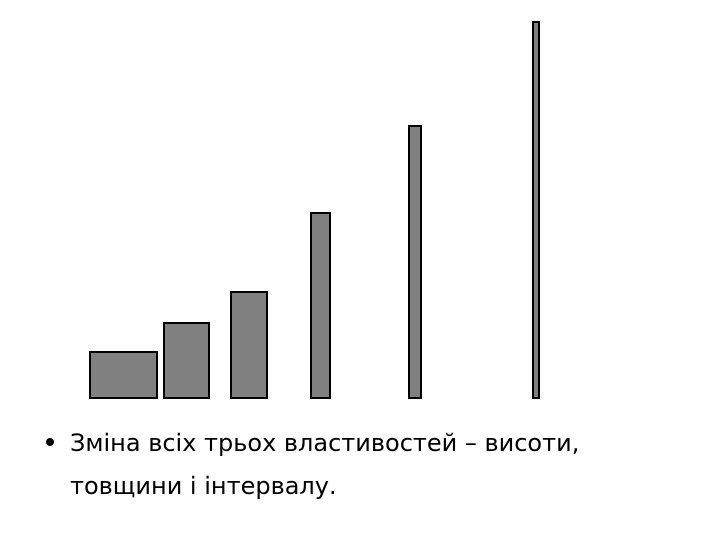  What do you see at coordinates (203, 486) in the screenshot?
I see `bullet-text: товщини і інтервалу.` at bounding box center [203, 486].